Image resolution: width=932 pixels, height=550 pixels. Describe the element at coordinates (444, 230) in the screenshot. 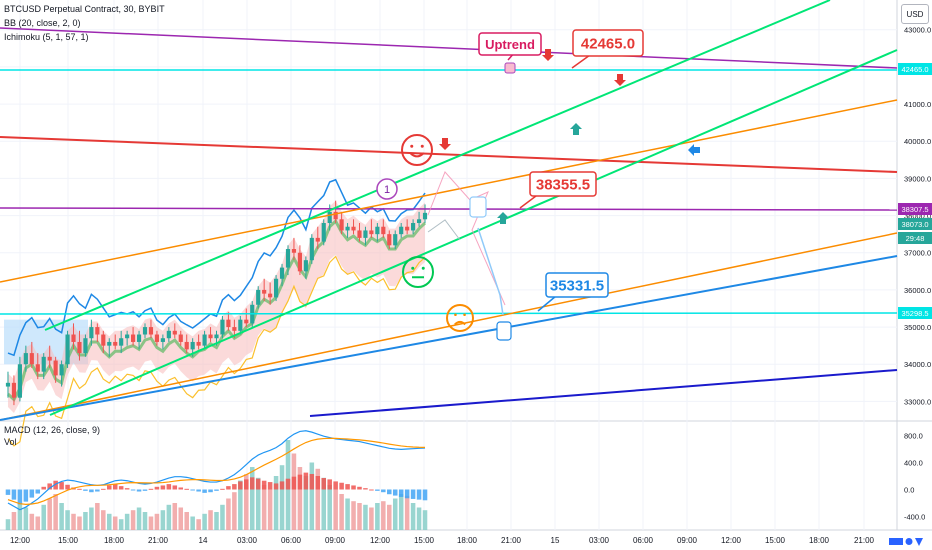

I see `projection-small` at that location.